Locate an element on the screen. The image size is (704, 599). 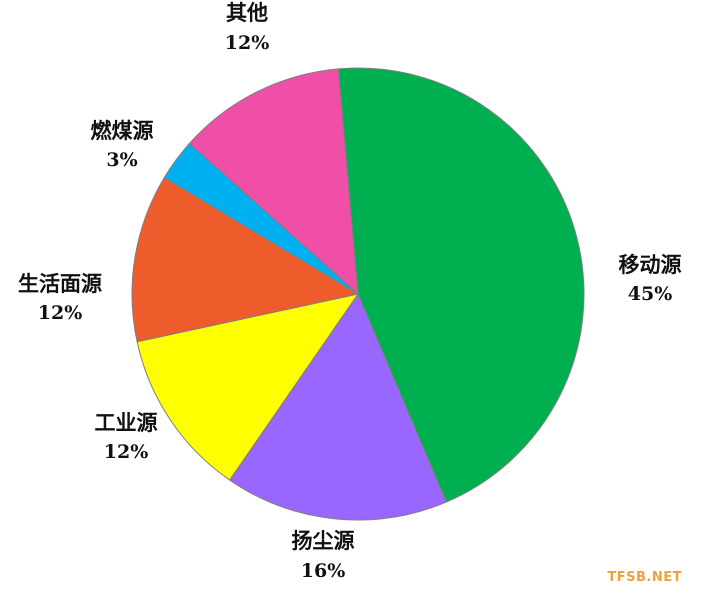
slice-name-label: 扬尘源 is located at coordinates (323, 541).